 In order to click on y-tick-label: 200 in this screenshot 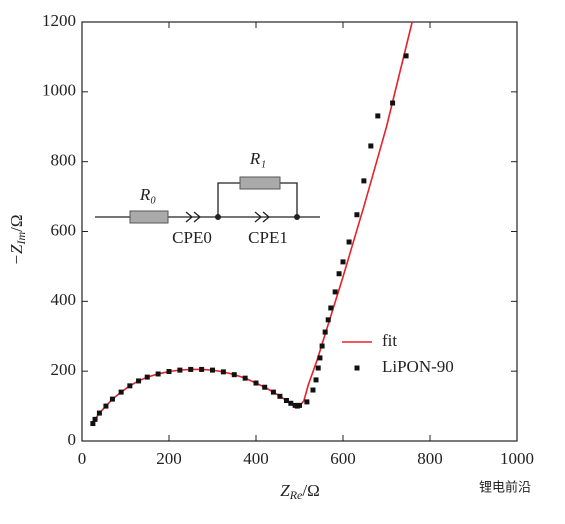, I will do `click(64, 369)`.